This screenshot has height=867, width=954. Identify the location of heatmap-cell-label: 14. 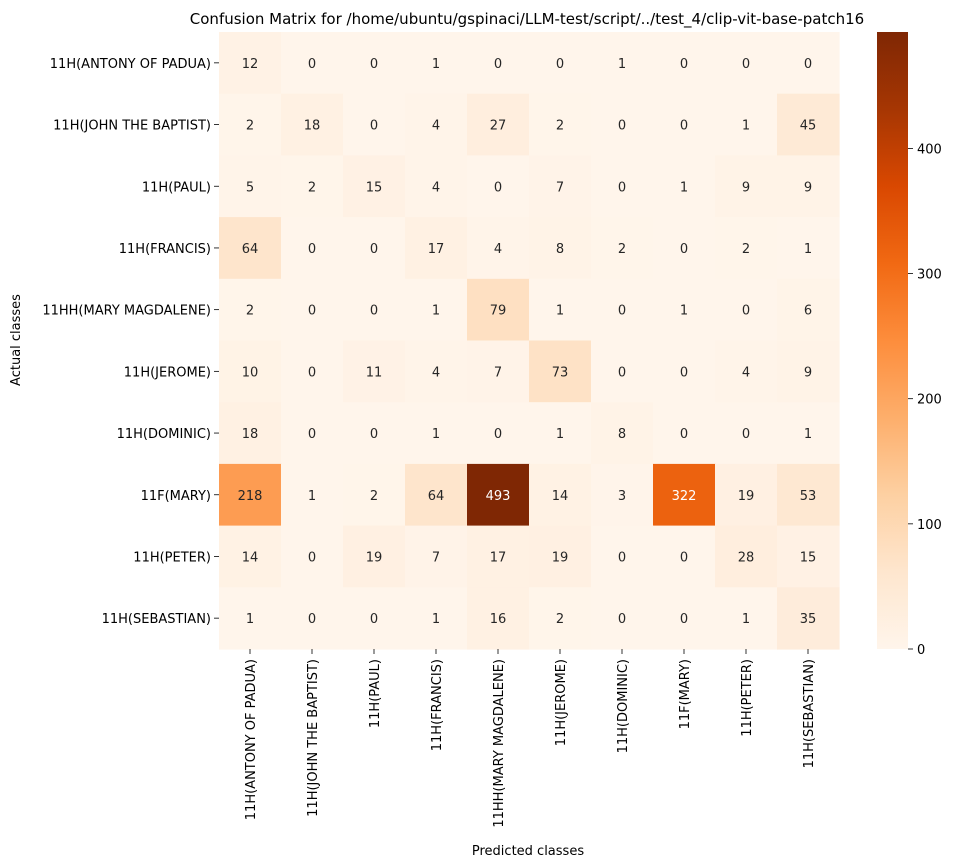
(250, 557).